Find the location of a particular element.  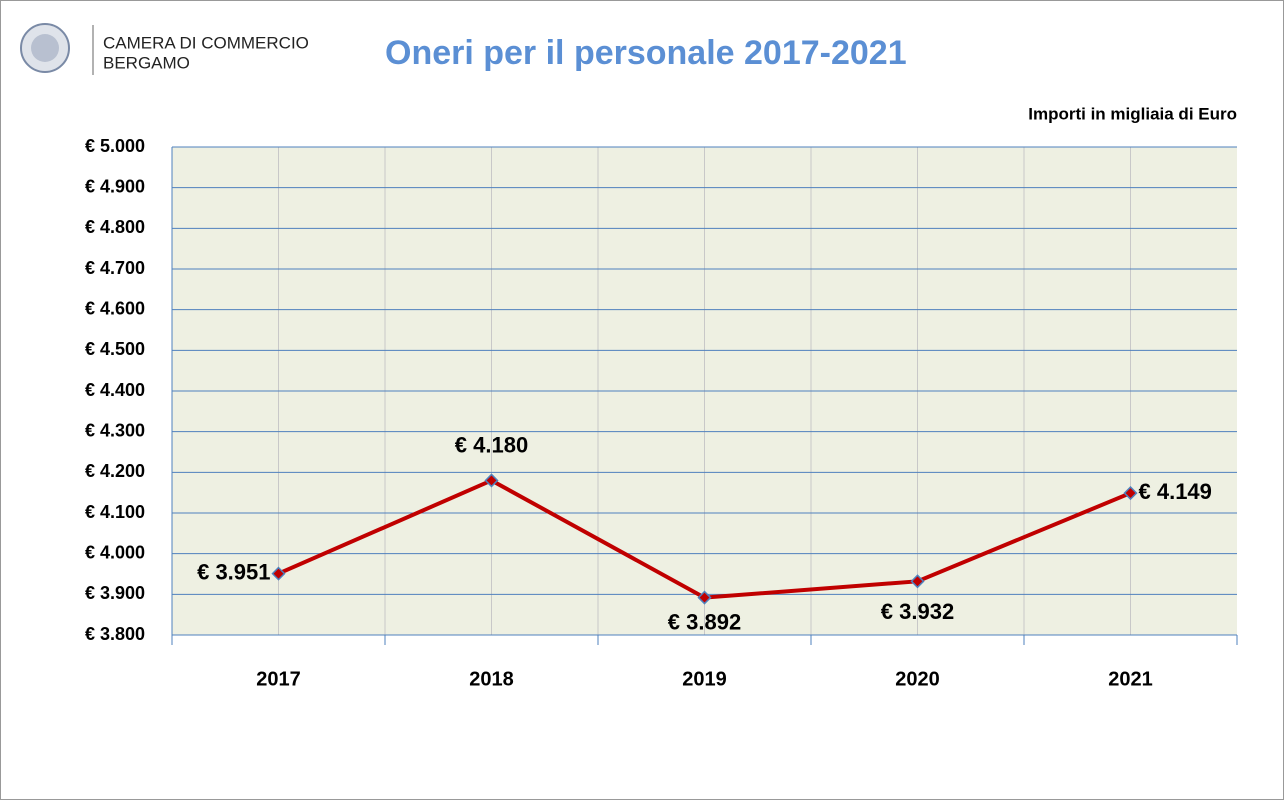

x-tick-label: 2019 is located at coordinates (704, 679).